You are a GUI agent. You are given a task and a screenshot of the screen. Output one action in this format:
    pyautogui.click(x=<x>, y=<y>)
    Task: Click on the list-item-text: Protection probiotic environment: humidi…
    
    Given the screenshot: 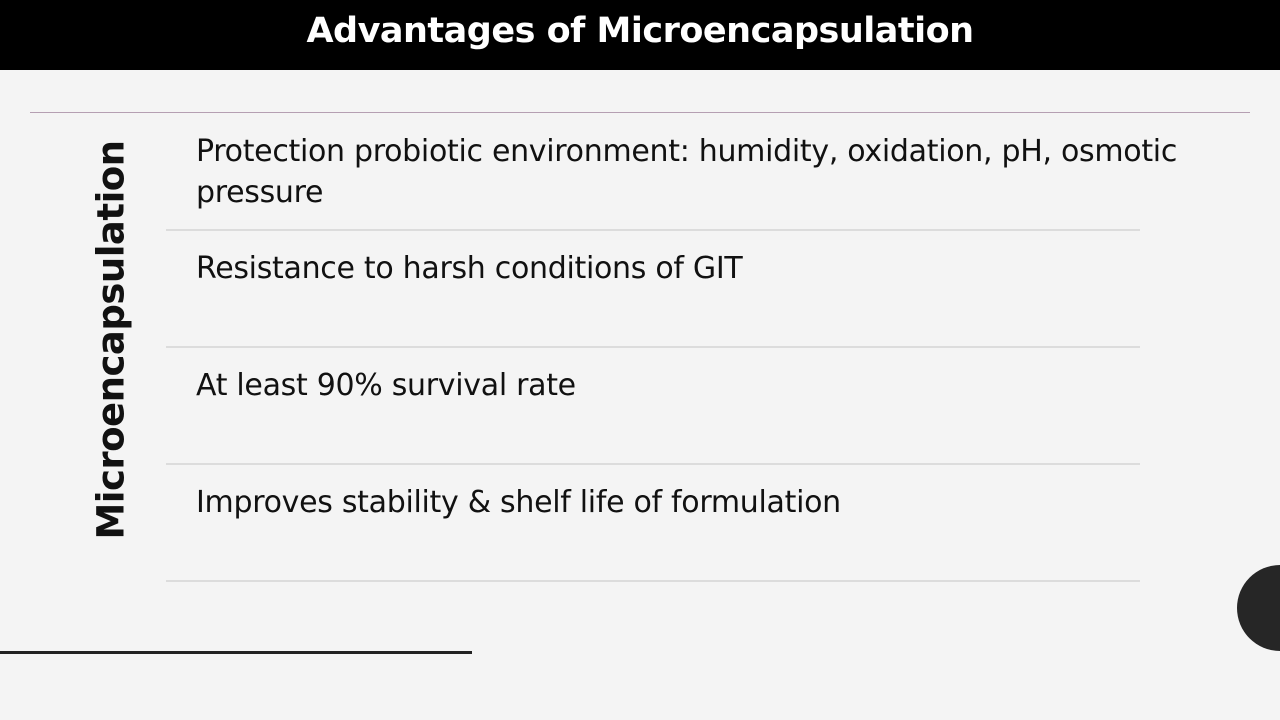 What is the action you would take?
    pyautogui.click(x=687, y=172)
    